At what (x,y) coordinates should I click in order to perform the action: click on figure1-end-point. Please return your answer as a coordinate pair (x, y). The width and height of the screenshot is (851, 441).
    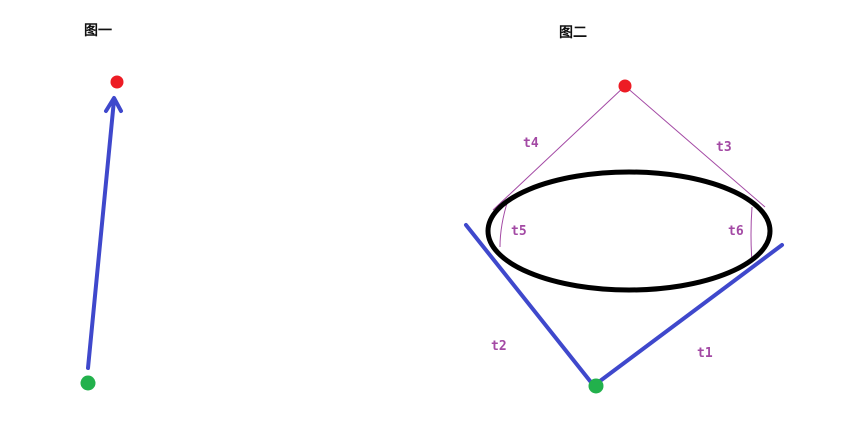
    Looking at the image, I should click on (117, 82).